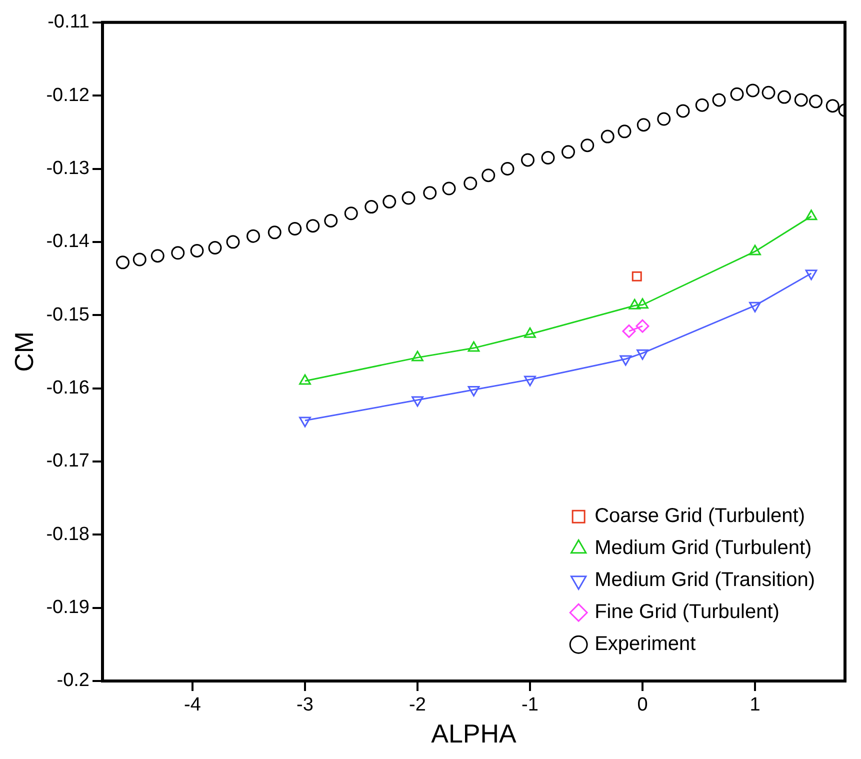 This screenshot has width=861, height=759. Describe the element at coordinates (645, 644) in the screenshot. I see `legend-label: Experiment` at that location.